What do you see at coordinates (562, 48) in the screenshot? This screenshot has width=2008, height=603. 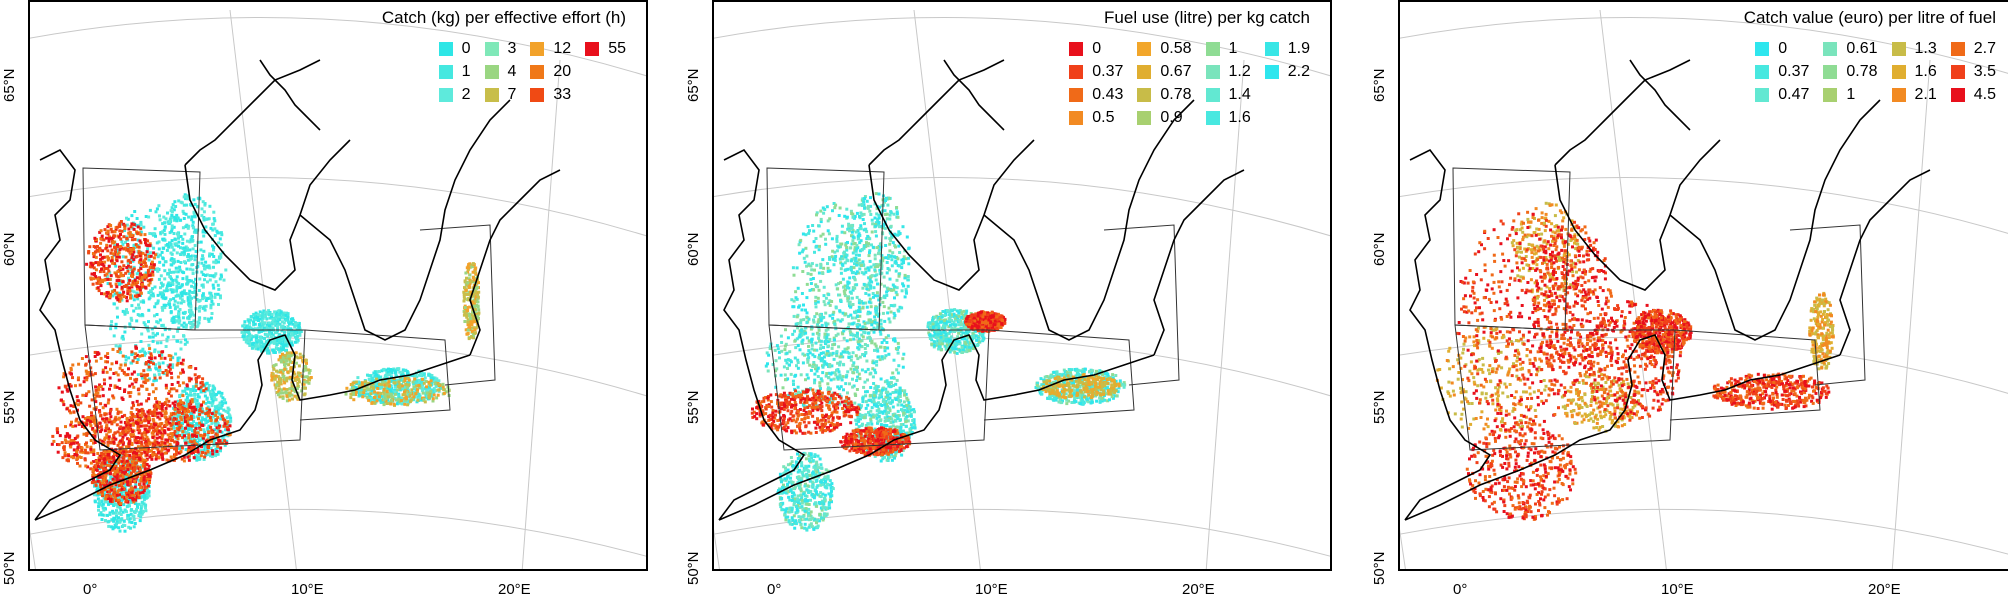 I see `legend-label: 12` at bounding box center [562, 48].